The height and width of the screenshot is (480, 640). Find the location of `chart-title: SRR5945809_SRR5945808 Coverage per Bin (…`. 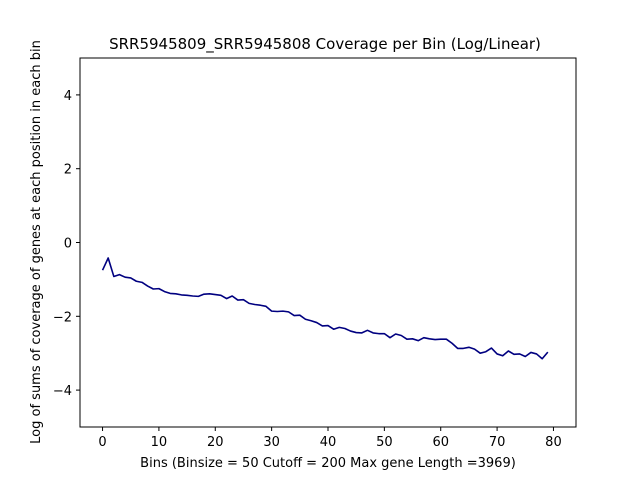

chart-title: SRR5945809_SRR5945808 Coverage per Bin (… is located at coordinates (325, 44).